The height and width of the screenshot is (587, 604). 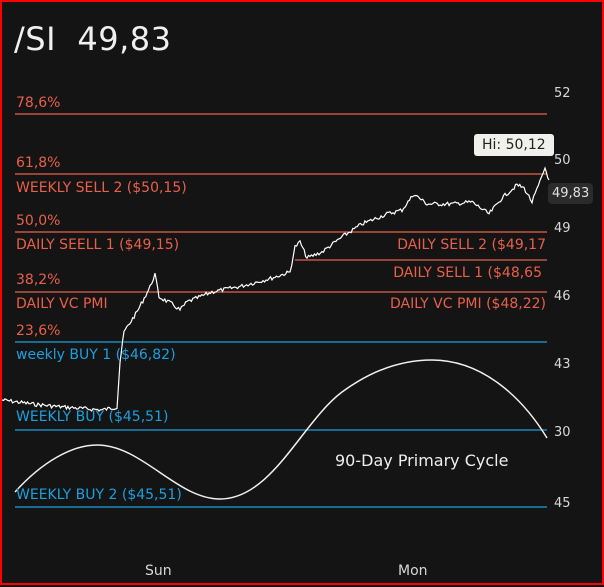 What do you see at coordinates (562, 503) in the screenshot?
I see `y-axis-label: 45` at bounding box center [562, 503].